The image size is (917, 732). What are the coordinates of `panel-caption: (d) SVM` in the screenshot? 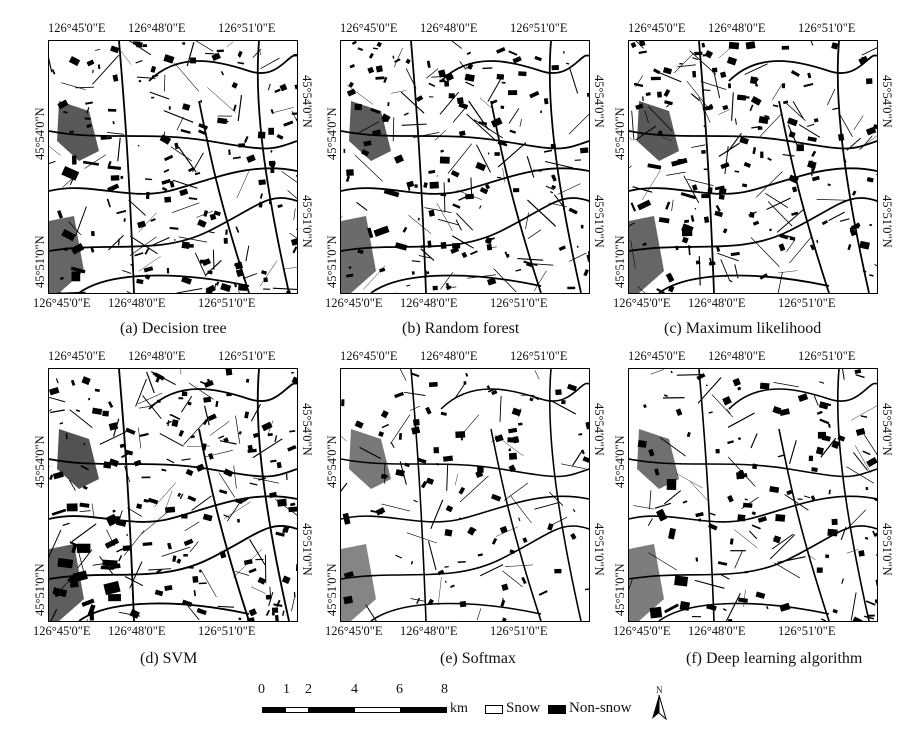 It's located at (169, 658).